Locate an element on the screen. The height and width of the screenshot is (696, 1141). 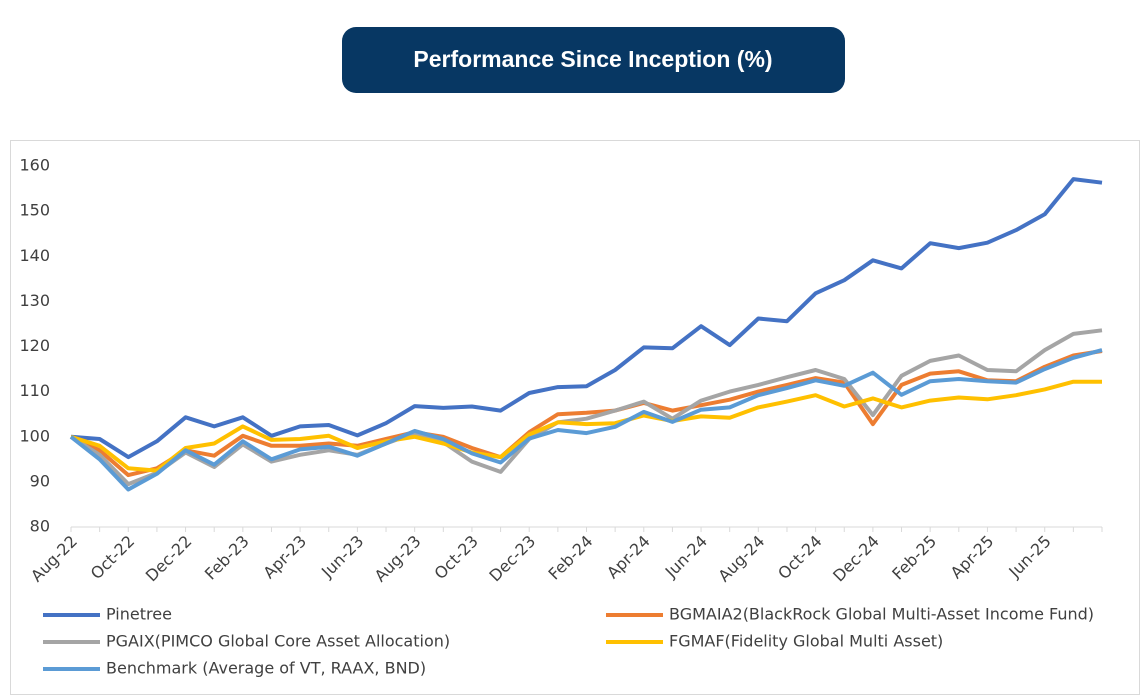
x-tick-label: Feb-24 is located at coordinates (571, 558).